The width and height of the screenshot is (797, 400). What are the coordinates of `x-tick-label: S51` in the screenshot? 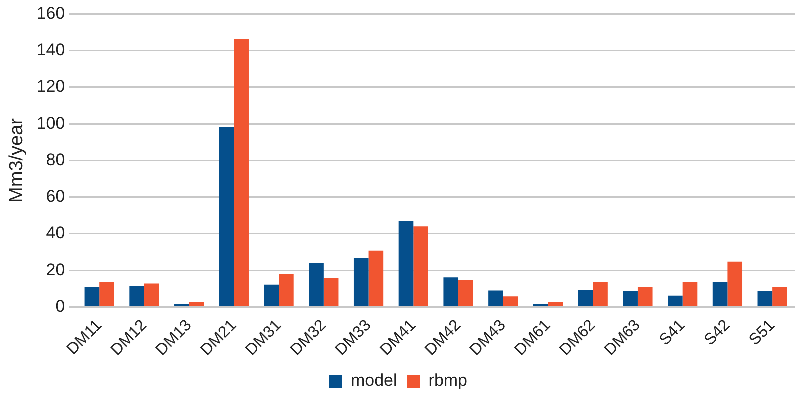 It's located at (762, 333).